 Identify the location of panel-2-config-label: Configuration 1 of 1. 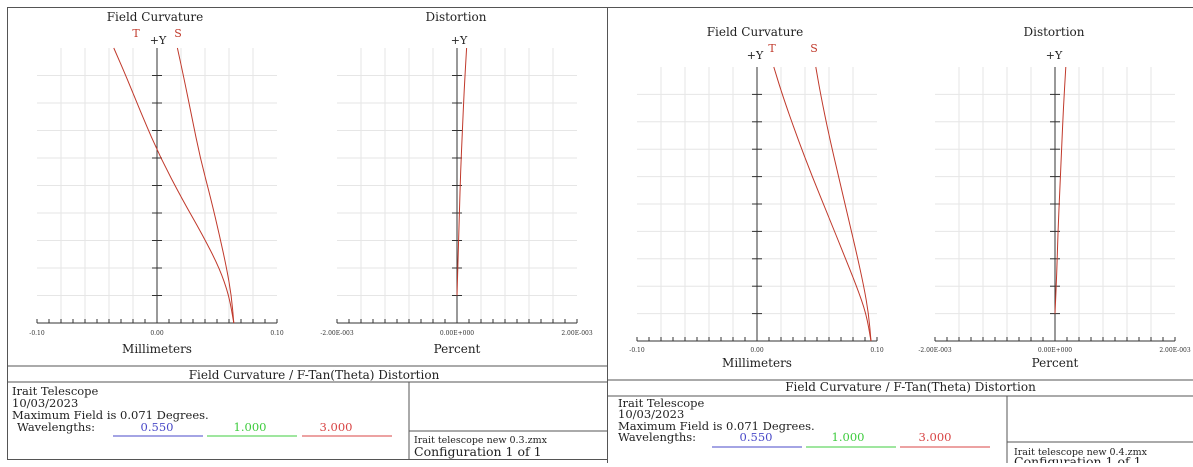
(1078, 458).